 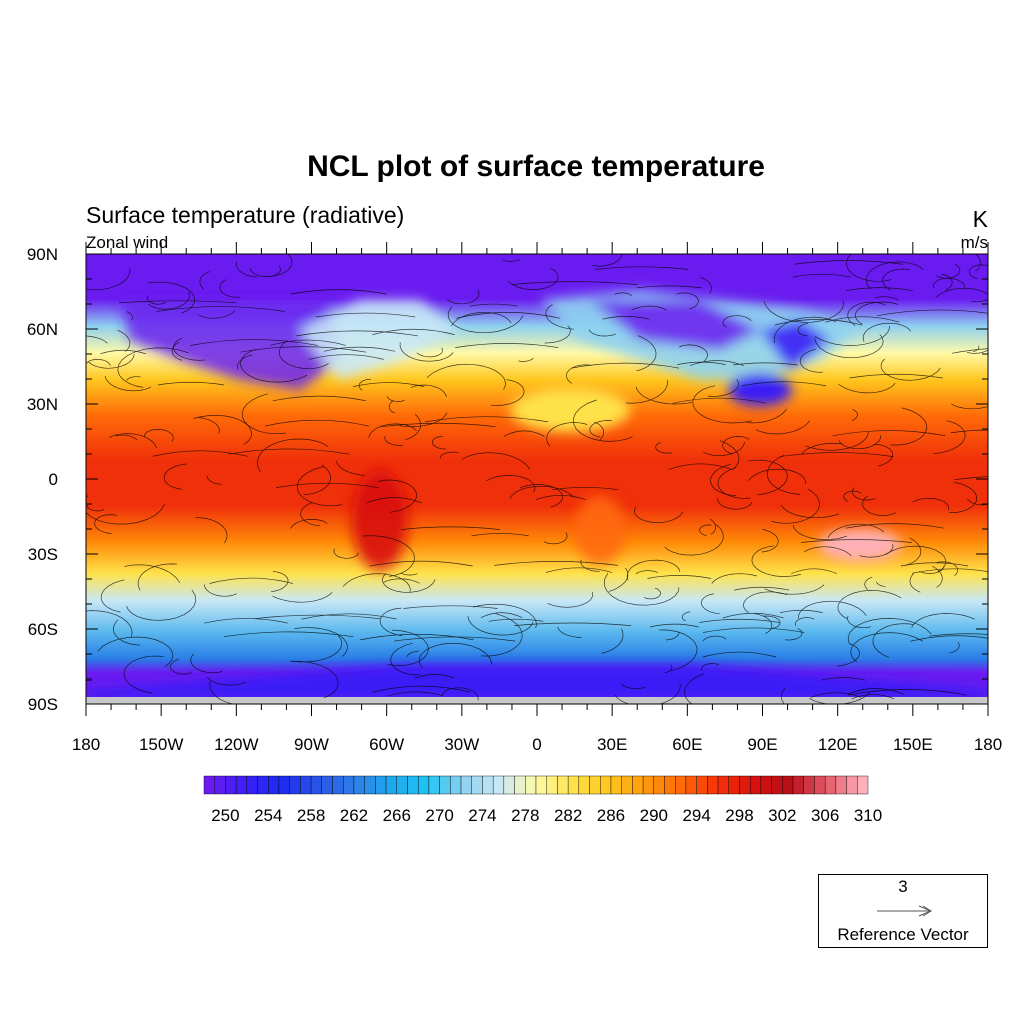 I want to click on reference-vector-magnitude: 3, so click(x=903, y=886).